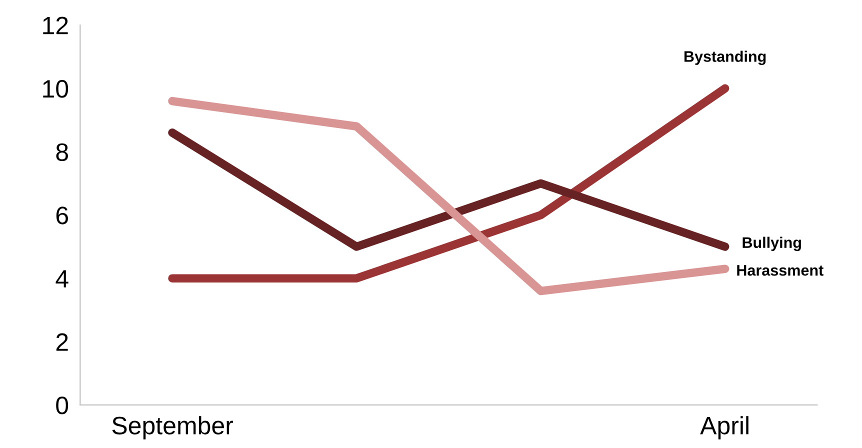 The image size is (862, 448). Describe the element at coordinates (62, 405) in the screenshot. I see `y-tick-label: 0` at that location.